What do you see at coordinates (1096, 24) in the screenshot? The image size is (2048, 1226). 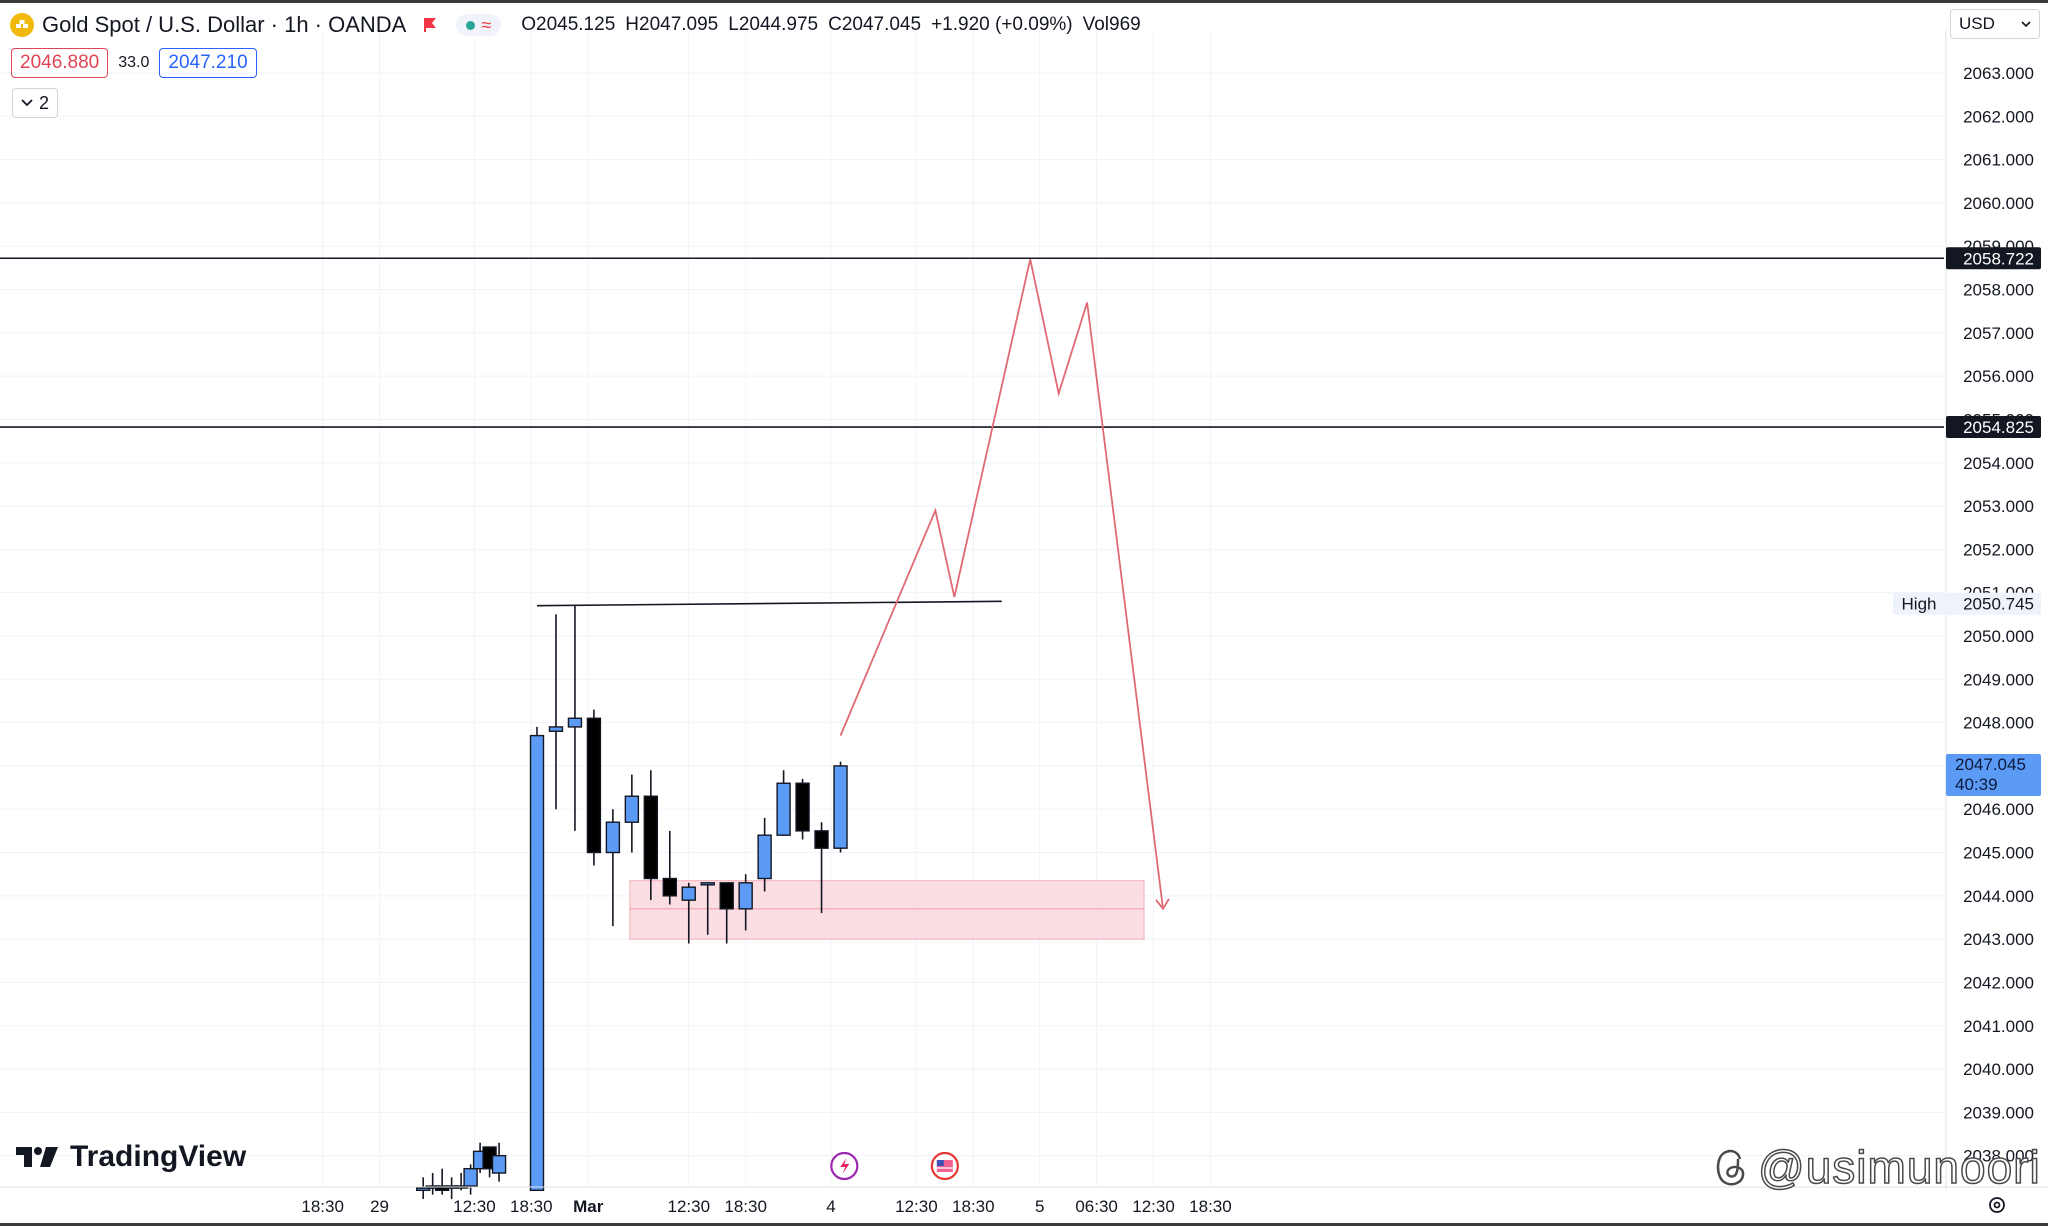 I see `volume-label: Vol` at bounding box center [1096, 24].